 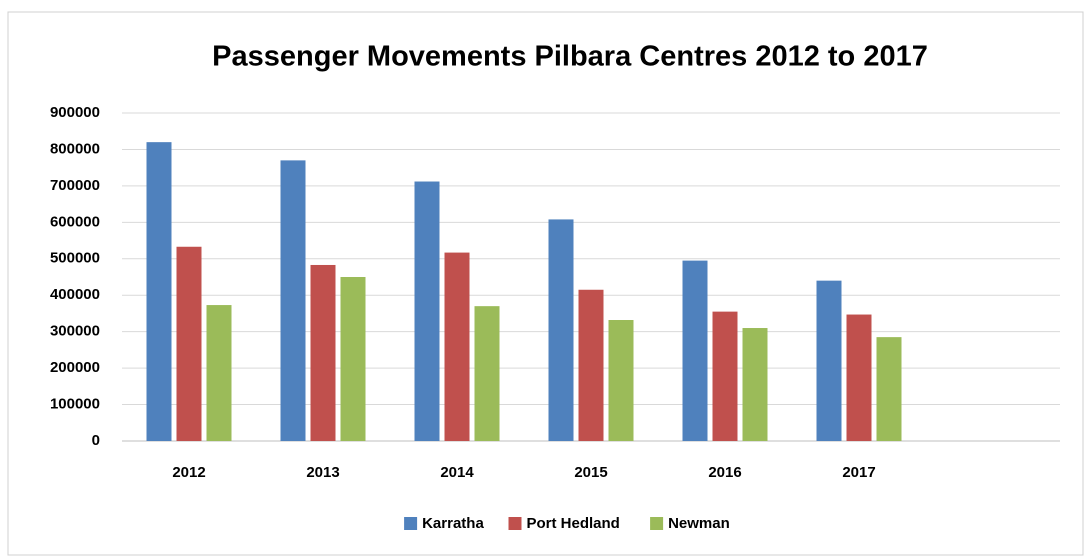 What do you see at coordinates (75, 148) in the screenshot?
I see `y-tick-label: 800000` at bounding box center [75, 148].